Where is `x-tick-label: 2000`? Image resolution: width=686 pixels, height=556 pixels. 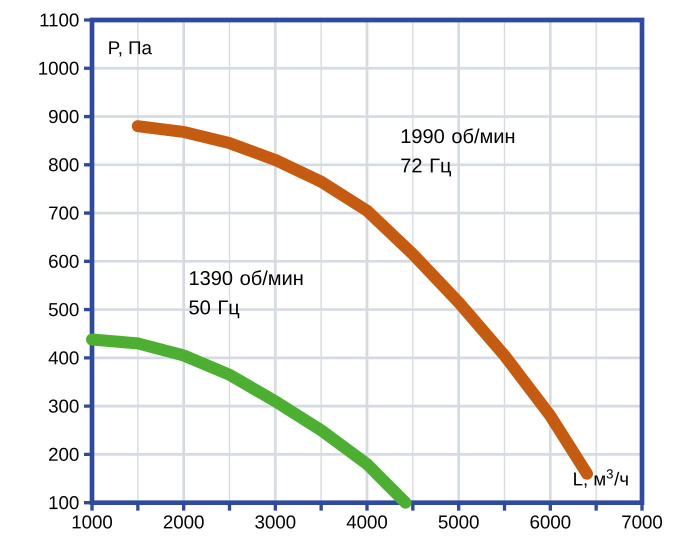
x-tick-label: 2000 is located at coordinates (184, 522).